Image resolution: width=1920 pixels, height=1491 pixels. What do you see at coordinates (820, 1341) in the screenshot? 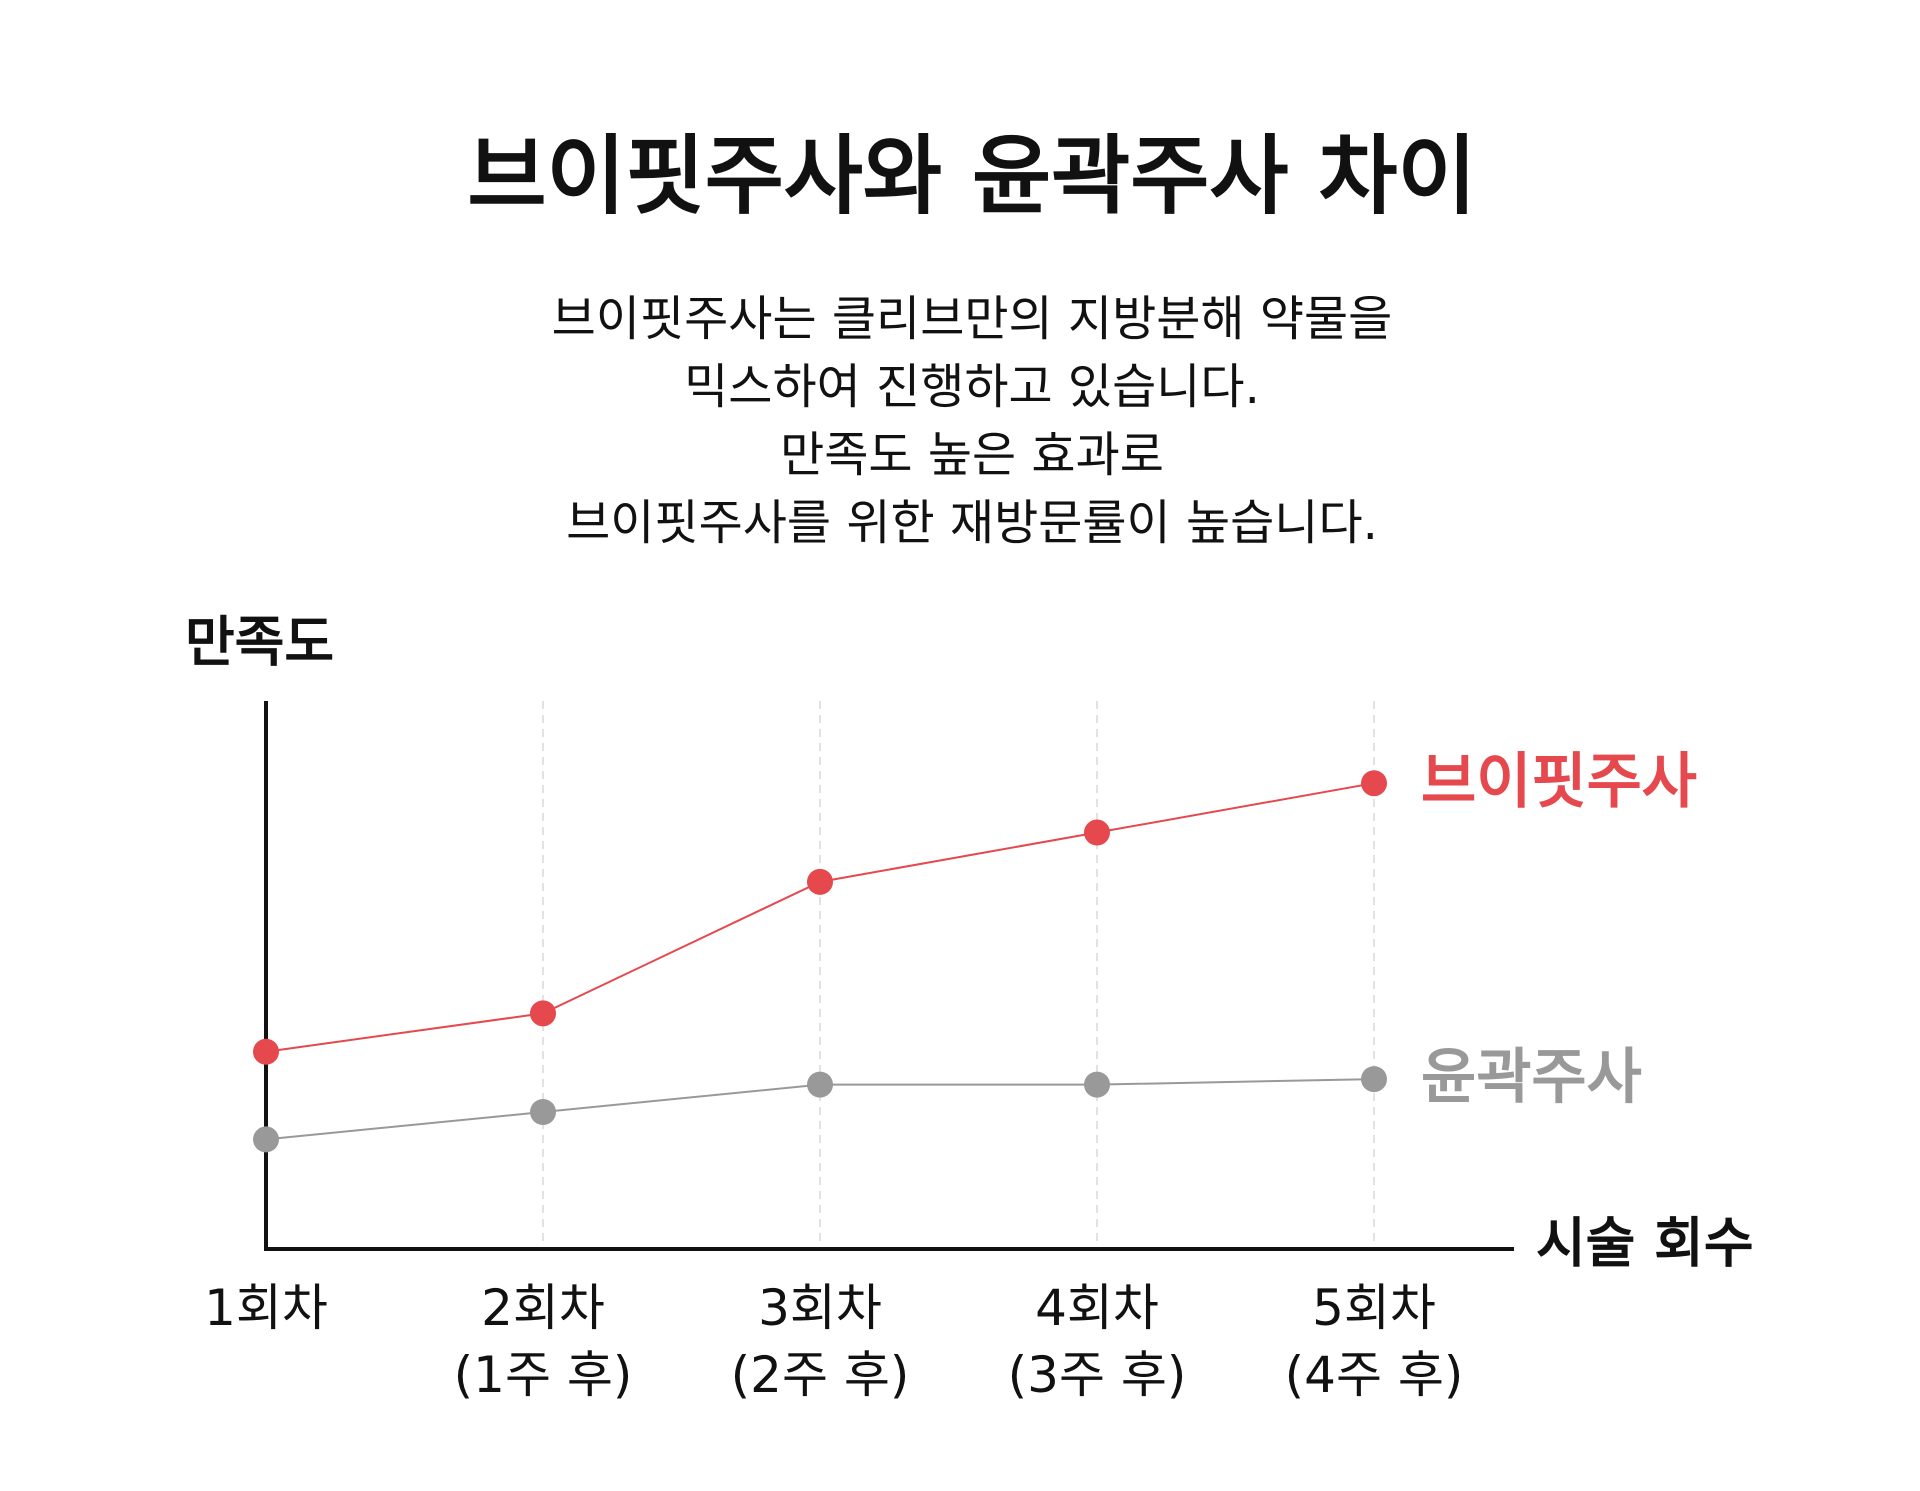
I see `x-tick-label: 3회차 (2주 후)` at bounding box center [820, 1341].